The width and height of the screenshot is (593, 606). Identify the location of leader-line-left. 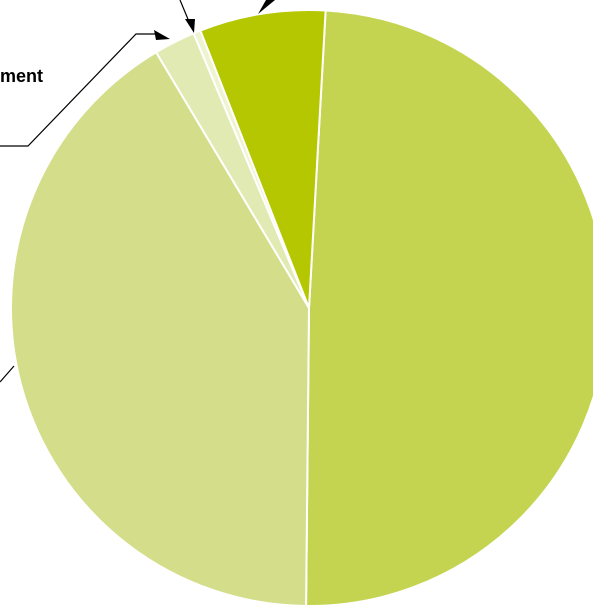
(7, 374).